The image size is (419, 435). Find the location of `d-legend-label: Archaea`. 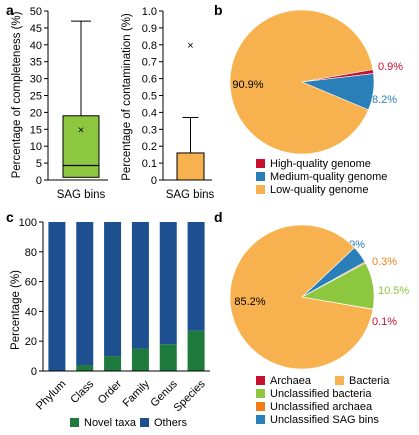

d-legend-label: Archaea is located at coordinates (291, 381).